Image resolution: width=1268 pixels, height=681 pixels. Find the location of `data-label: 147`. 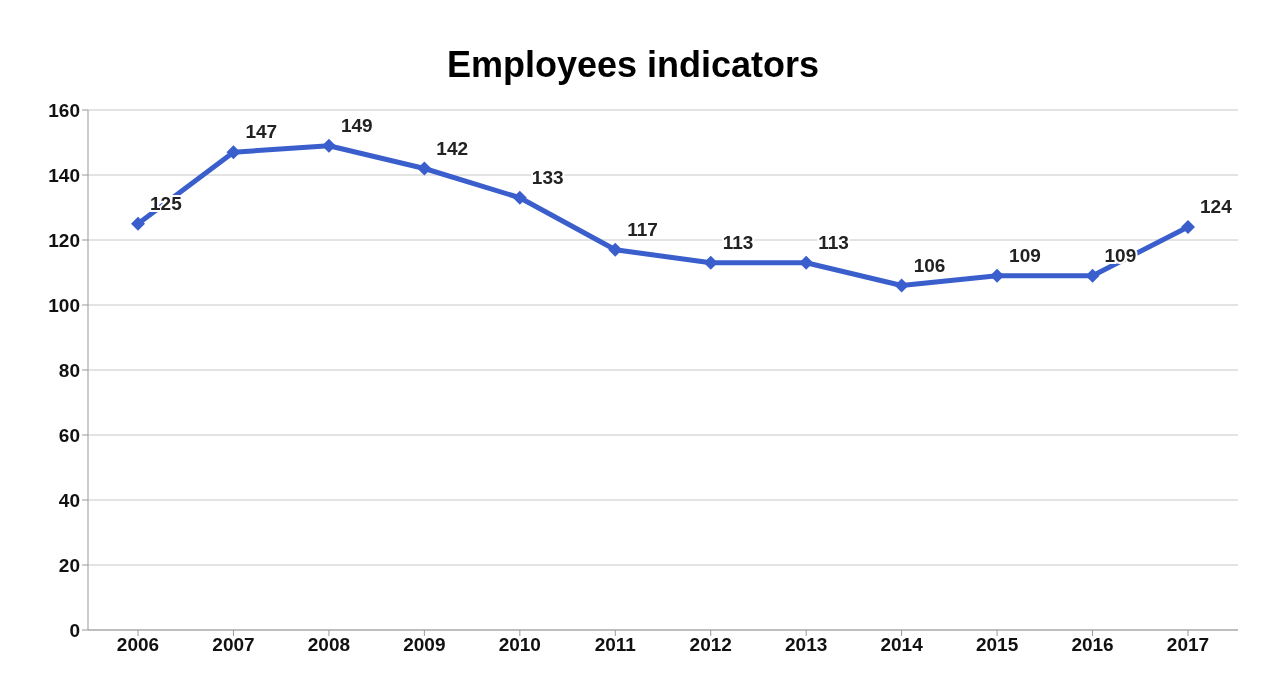

data-label: 147 is located at coordinates (261, 132).